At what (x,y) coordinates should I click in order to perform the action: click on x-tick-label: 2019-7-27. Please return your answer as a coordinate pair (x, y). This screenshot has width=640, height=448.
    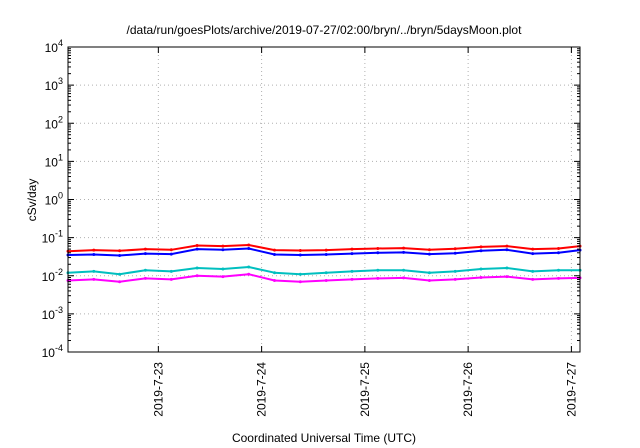
    Looking at the image, I should click on (571, 389).